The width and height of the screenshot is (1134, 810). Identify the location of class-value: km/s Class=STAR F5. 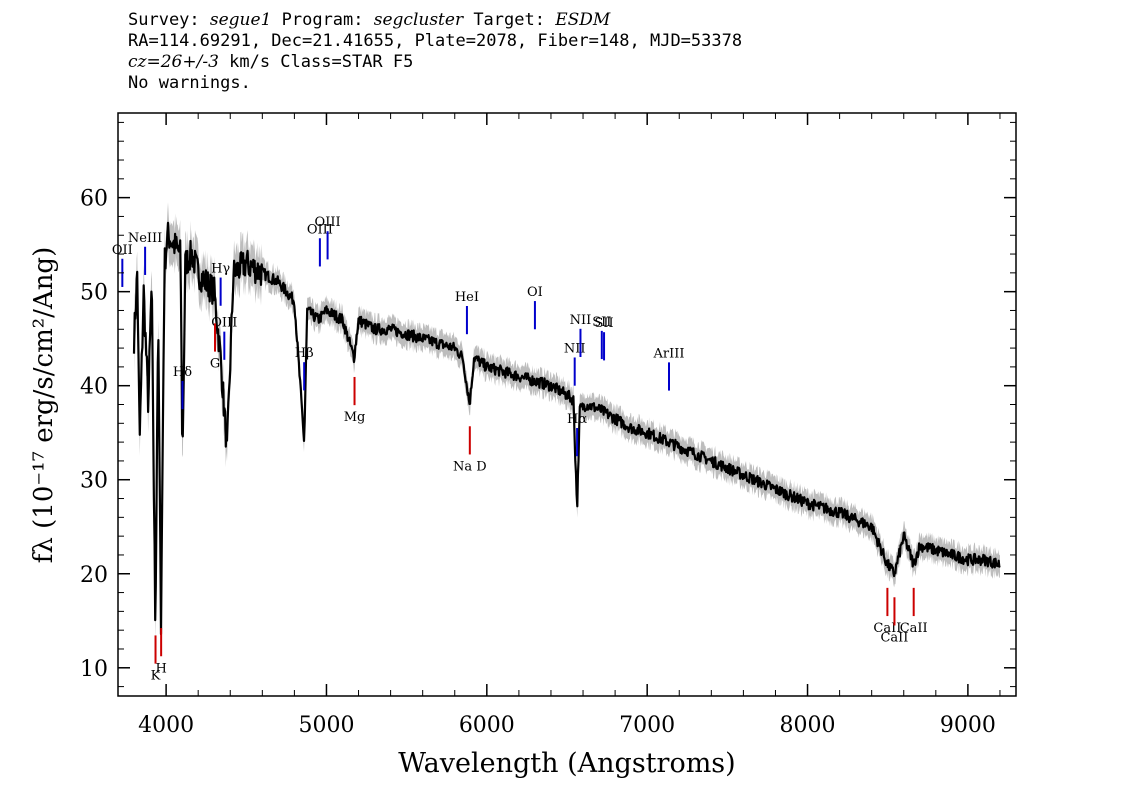
(316, 62).